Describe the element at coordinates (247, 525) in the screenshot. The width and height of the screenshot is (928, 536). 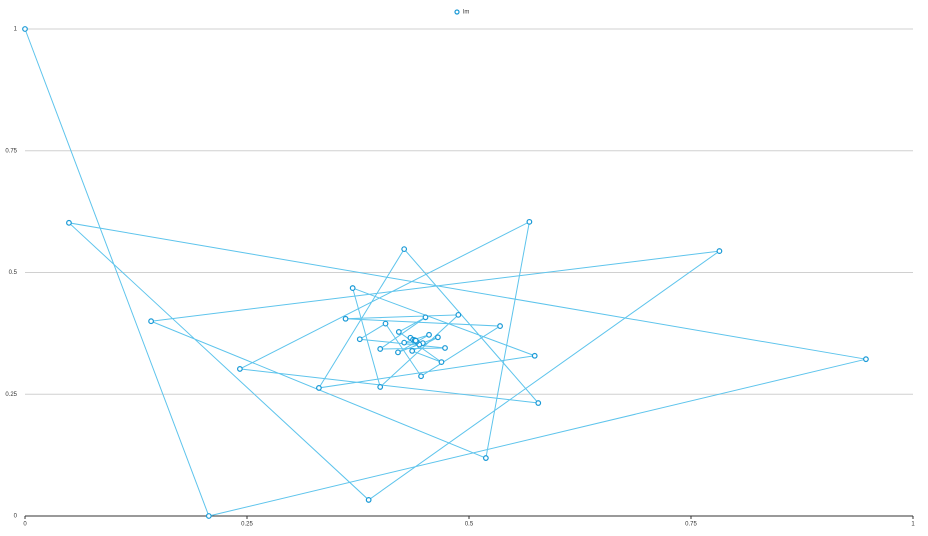
I see `x-tick-label: 0.25` at that location.